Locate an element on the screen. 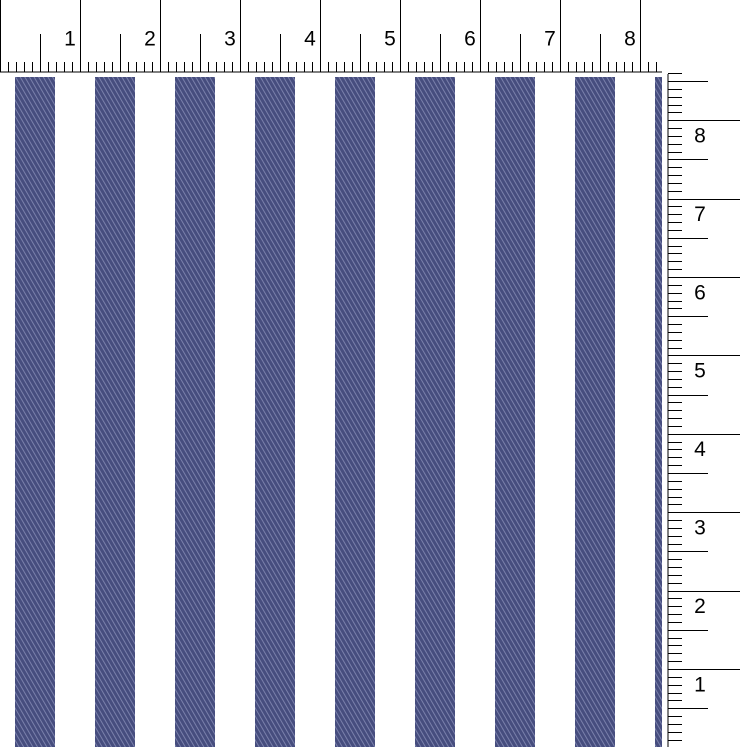  side-ruler: 8 7 6 5 4 3 2 1 is located at coordinates (703, 410).